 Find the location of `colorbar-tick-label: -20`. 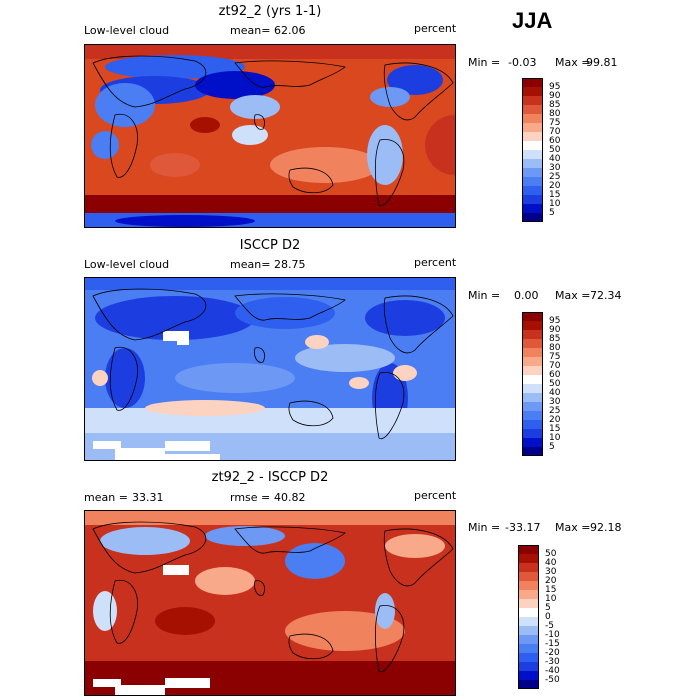

colorbar-tick-label: -20 is located at coordinates (552, 653).